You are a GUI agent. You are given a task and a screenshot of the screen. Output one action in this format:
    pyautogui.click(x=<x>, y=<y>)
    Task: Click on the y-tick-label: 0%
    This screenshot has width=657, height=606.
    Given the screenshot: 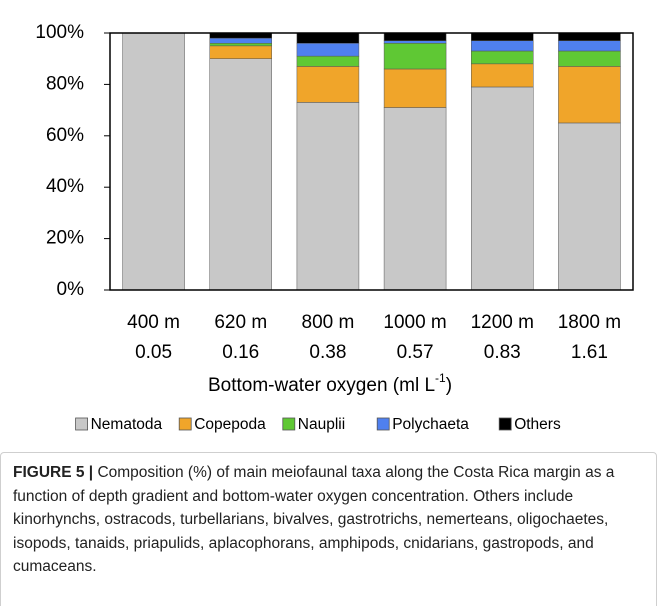 What is the action you would take?
    pyautogui.click(x=71, y=289)
    